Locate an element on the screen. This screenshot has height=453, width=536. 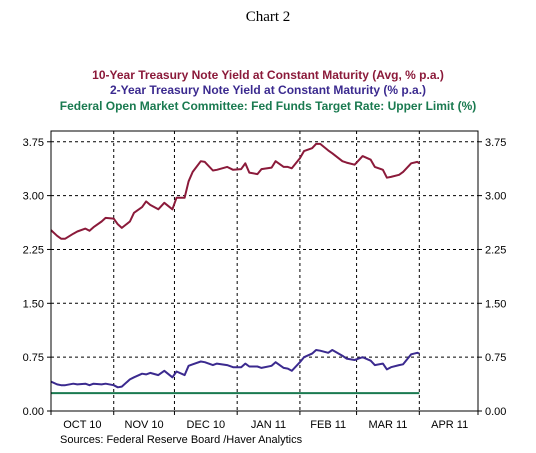
x-tick-label: DEC 10 is located at coordinates (206, 425).